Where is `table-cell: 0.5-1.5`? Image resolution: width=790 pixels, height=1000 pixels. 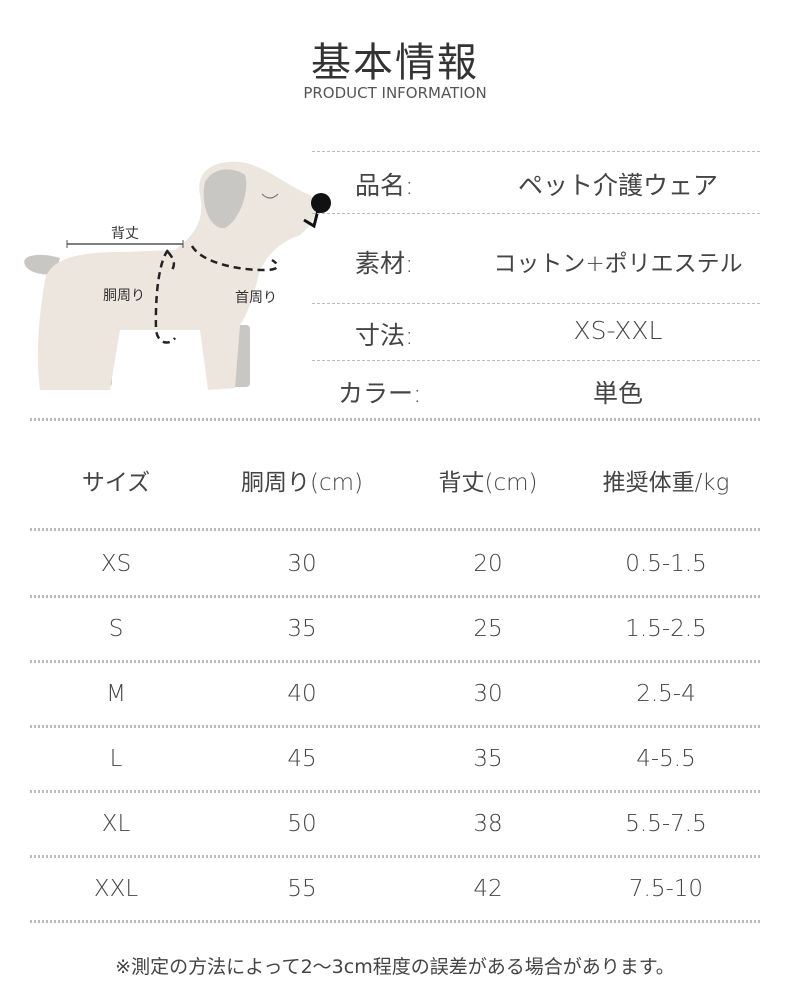
table-cell: 0.5-1.5 is located at coordinates (666, 564).